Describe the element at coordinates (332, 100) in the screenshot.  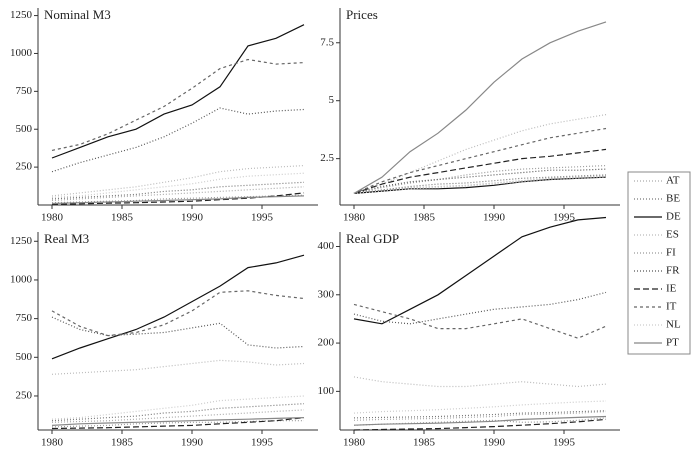
I see `y-tick-label: 5` at that location.